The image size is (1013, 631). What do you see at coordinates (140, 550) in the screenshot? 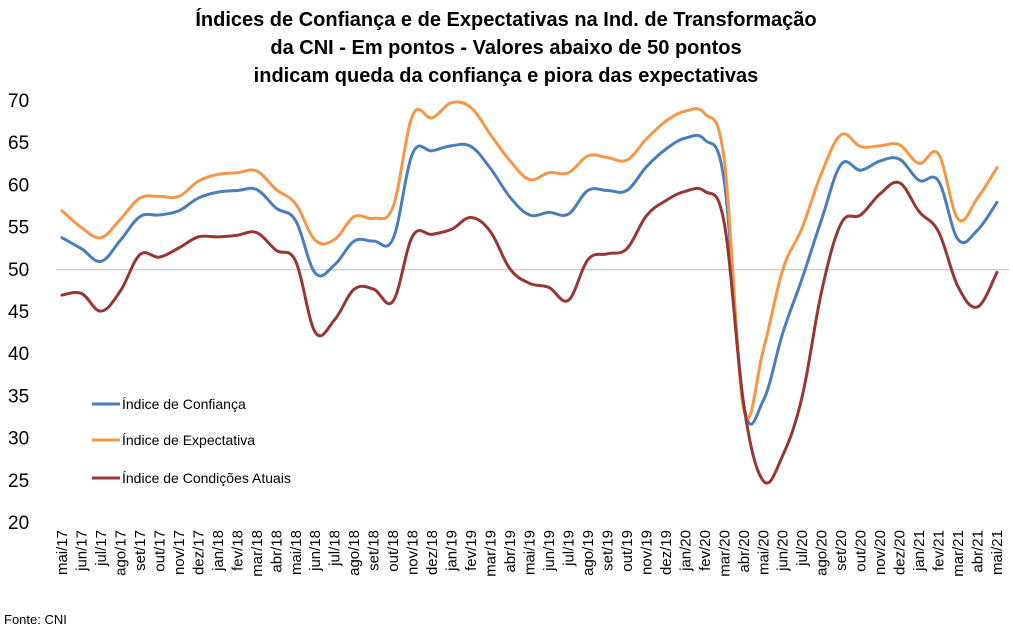
I see `x-tick-label: set/17` at bounding box center [140, 550].